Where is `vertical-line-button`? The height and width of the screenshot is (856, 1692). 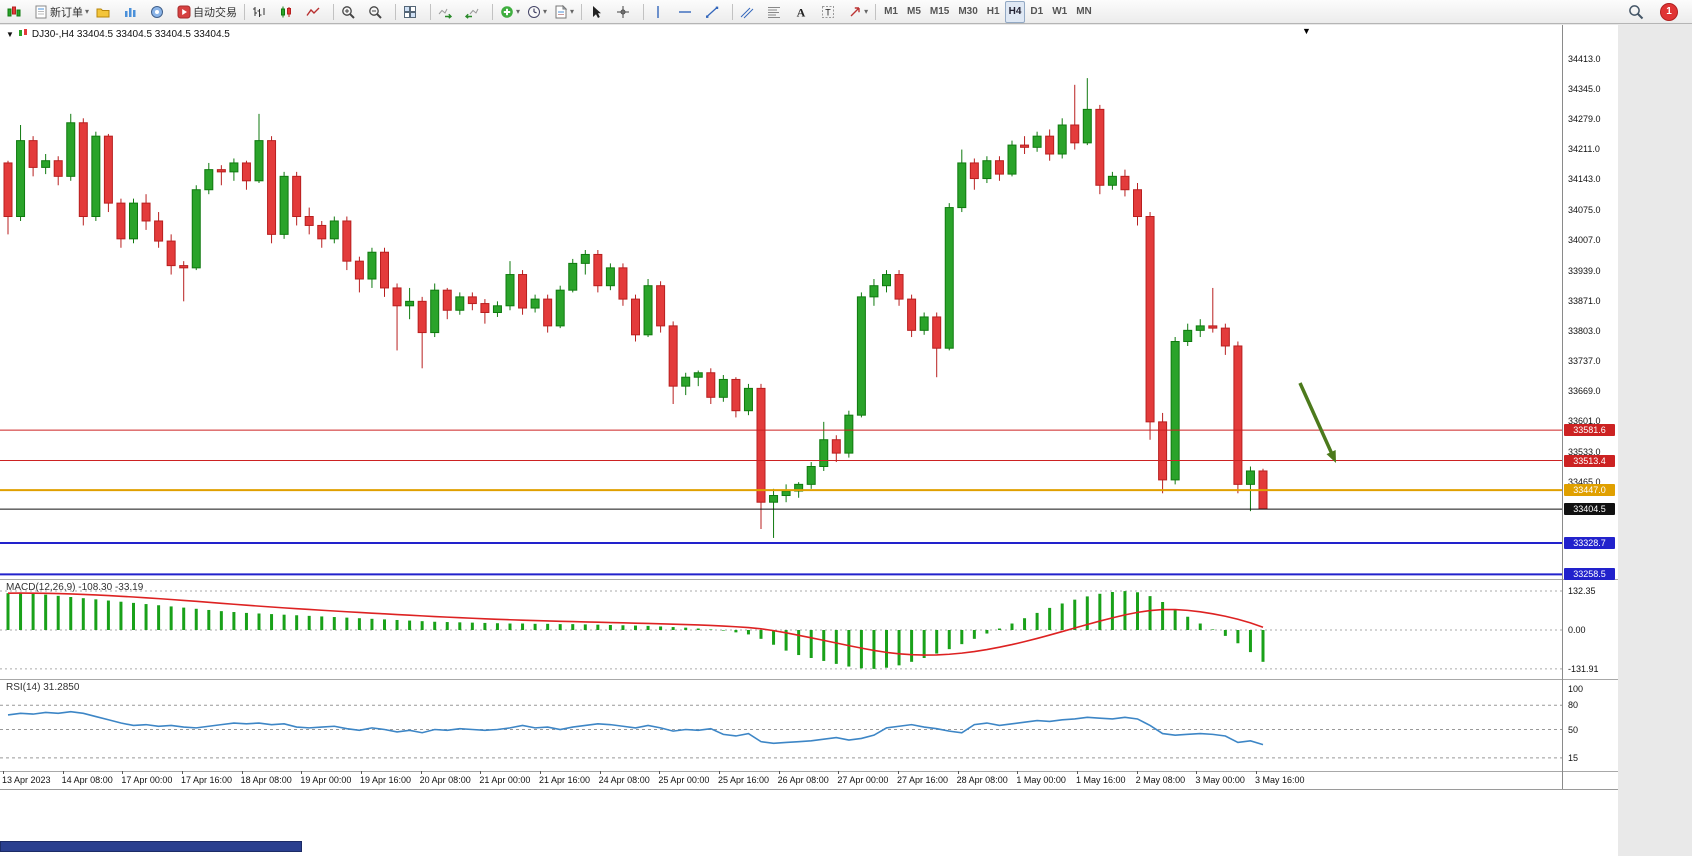
vertical-line-button is located at coordinates (661, 12).